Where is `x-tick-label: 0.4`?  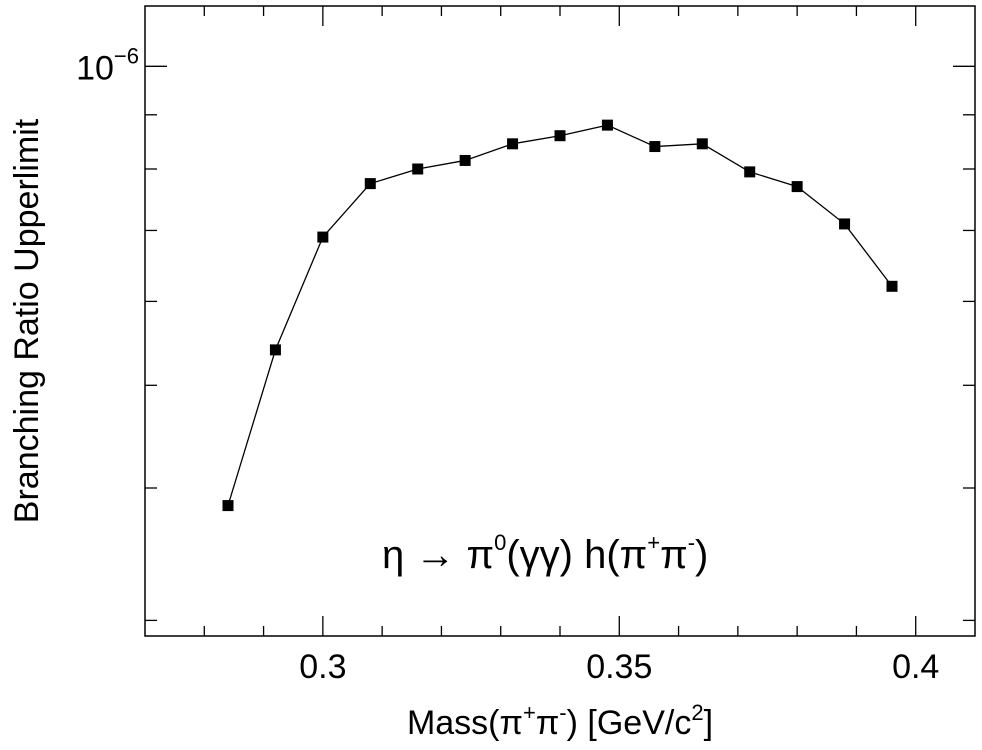
x-tick-label: 0.4 is located at coordinates (915, 667).